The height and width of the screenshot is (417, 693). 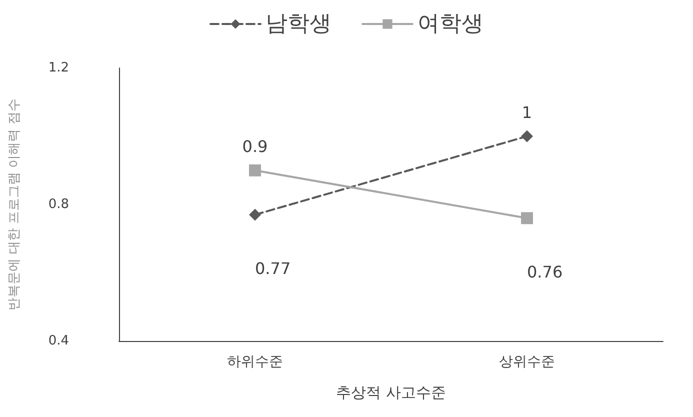 What do you see at coordinates (14, 204) in the screenshot?
I see `y-axis-title: 반복문에 대한 프로그램 이해력 점수` at bounding box center [14, 204].